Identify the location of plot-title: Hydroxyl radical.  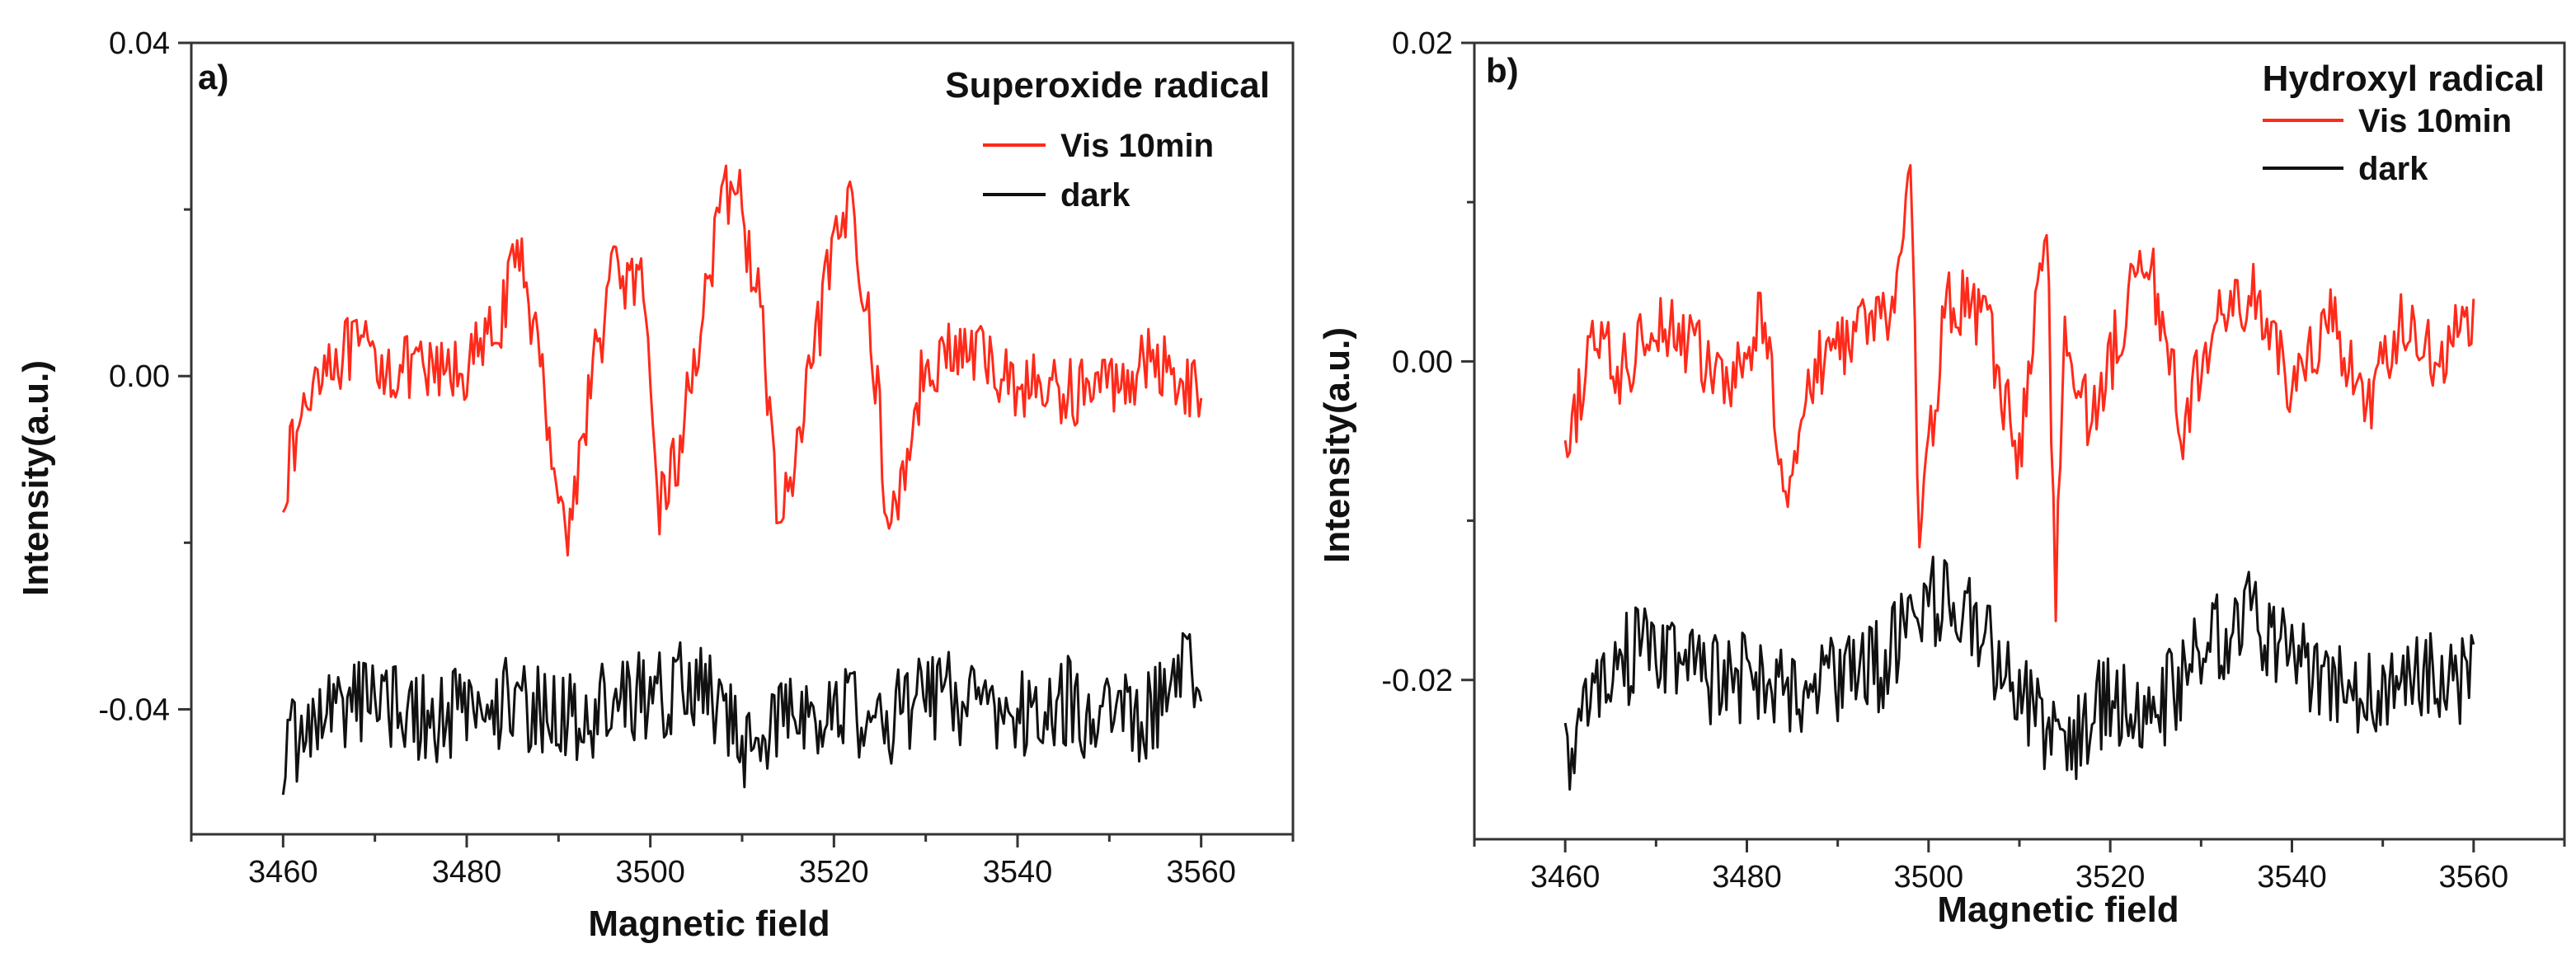
(2404, 79).